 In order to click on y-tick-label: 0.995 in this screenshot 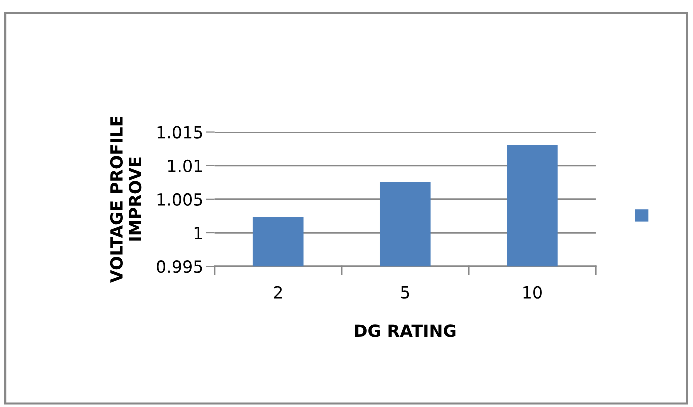, I will do `click(179, 267)`.